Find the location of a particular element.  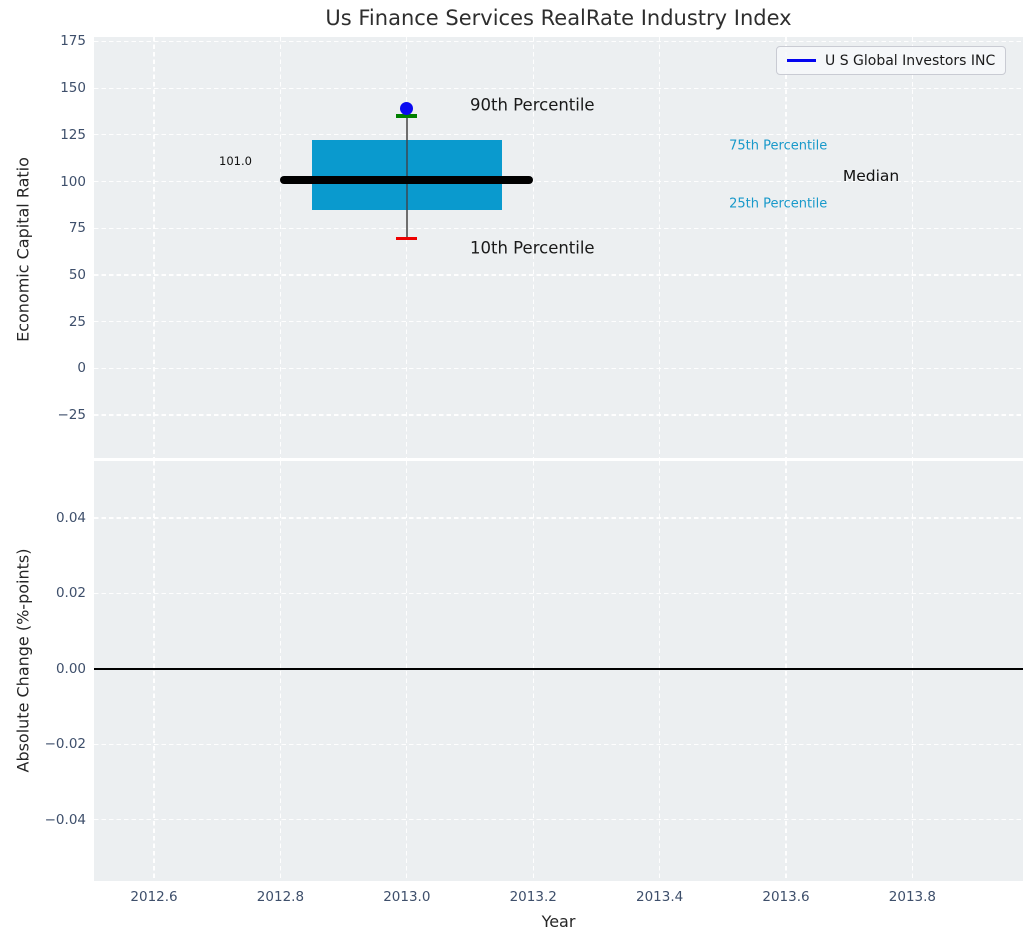

annotation-75th-percentile: 75th Percentile is located at coordinates (778, 146).